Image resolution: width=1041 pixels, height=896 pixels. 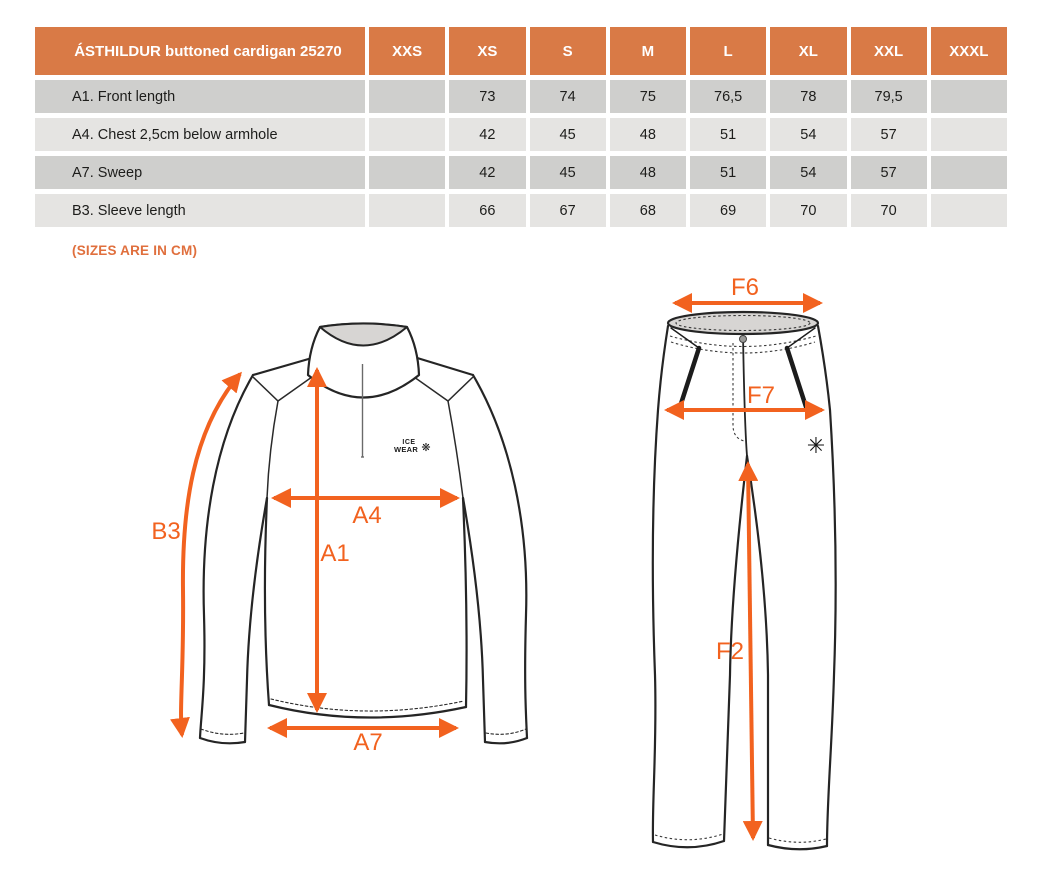 What do you see at coordinates (406, 449) in the screenshot?
I see `logo-text-wear: WEAR` at bounding box center [406, 449].